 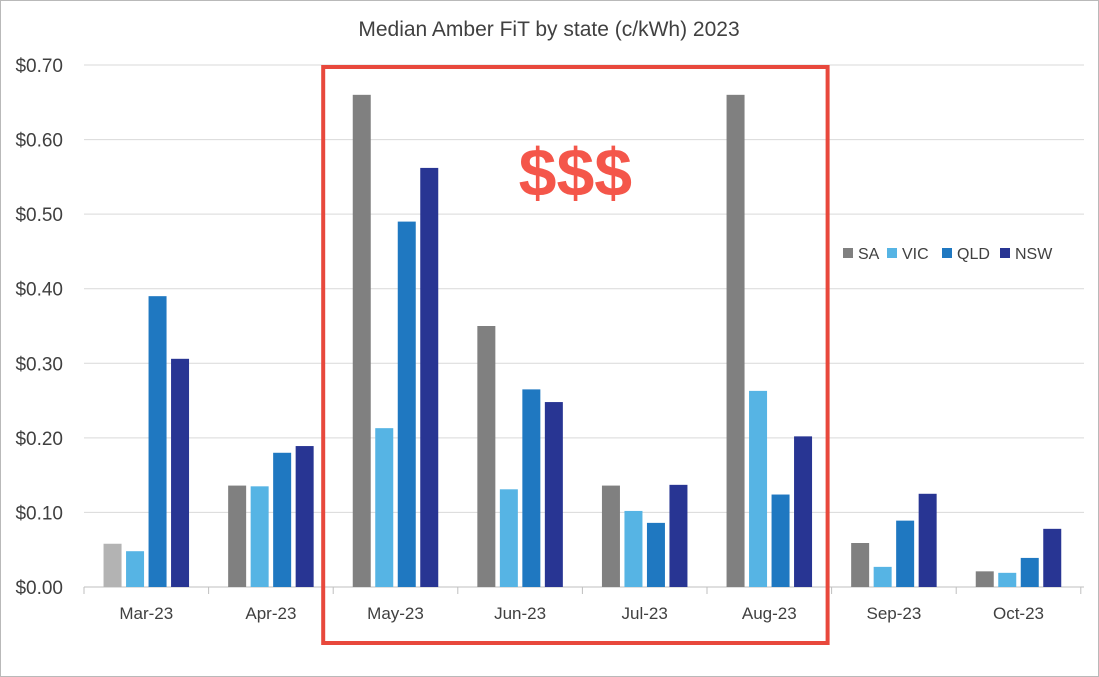 I want to click on x-category-label: Sep-23, so click(x=893, y=613).